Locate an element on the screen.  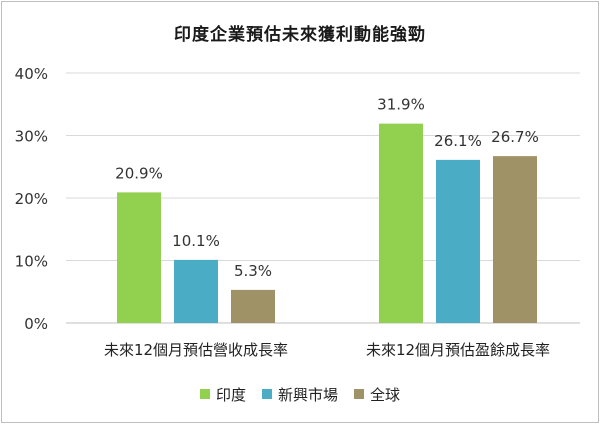
data-label: 31.9% is located at coordinates (401, 105).